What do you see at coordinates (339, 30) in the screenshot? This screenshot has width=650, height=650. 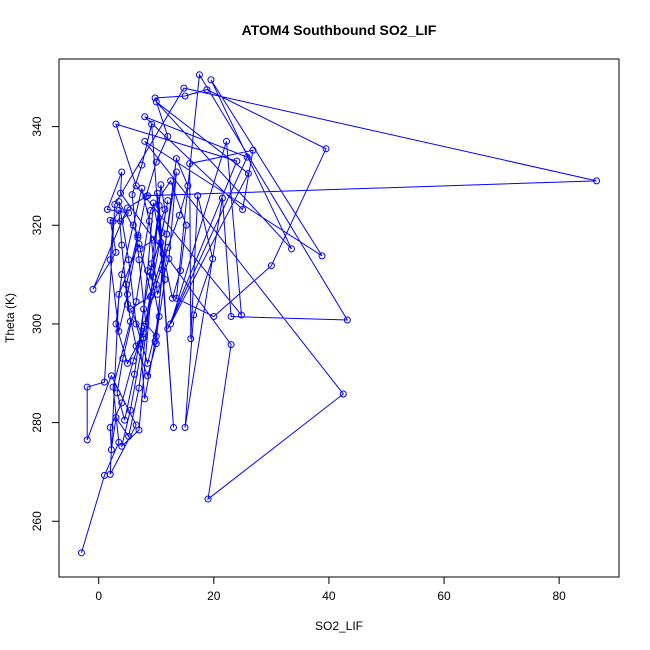 I see `chart-title: ATOM4 Southbound SO2_LIF` at bounding box center [339, 30].